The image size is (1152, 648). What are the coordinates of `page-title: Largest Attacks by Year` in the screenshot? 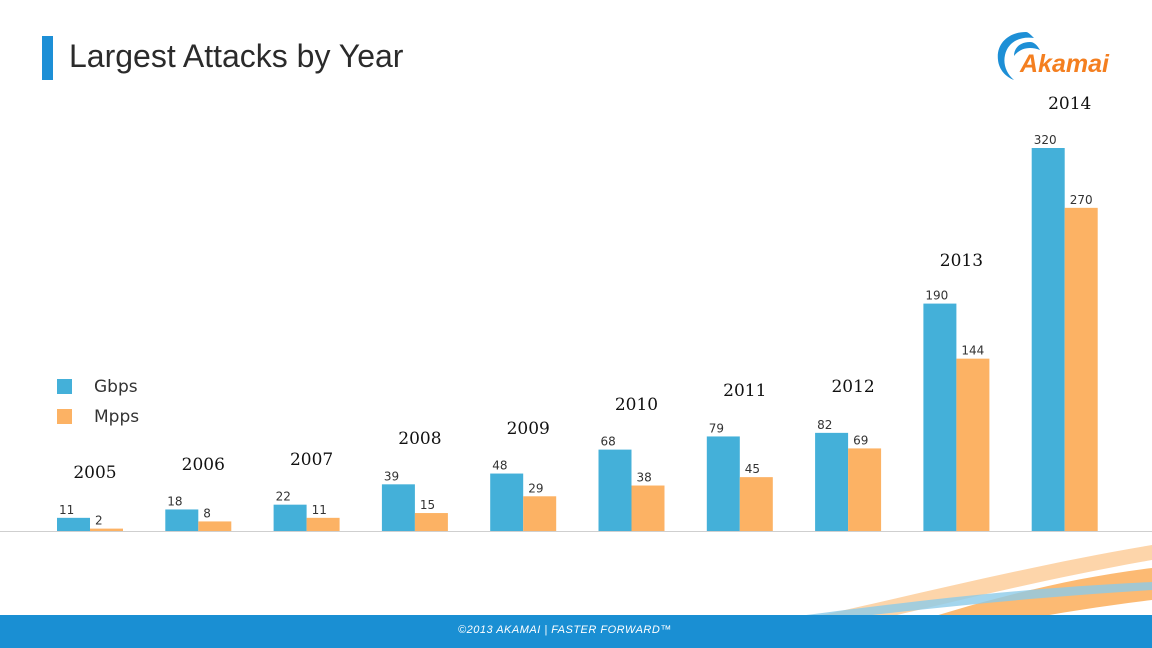 It's located at (236, 56).